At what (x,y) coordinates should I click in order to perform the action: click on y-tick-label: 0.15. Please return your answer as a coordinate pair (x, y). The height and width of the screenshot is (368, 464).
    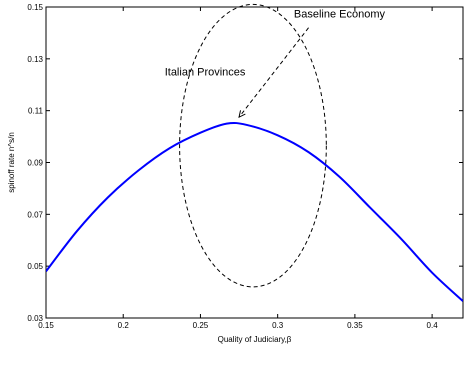
    Looking at the image, I should click on (35, 7).